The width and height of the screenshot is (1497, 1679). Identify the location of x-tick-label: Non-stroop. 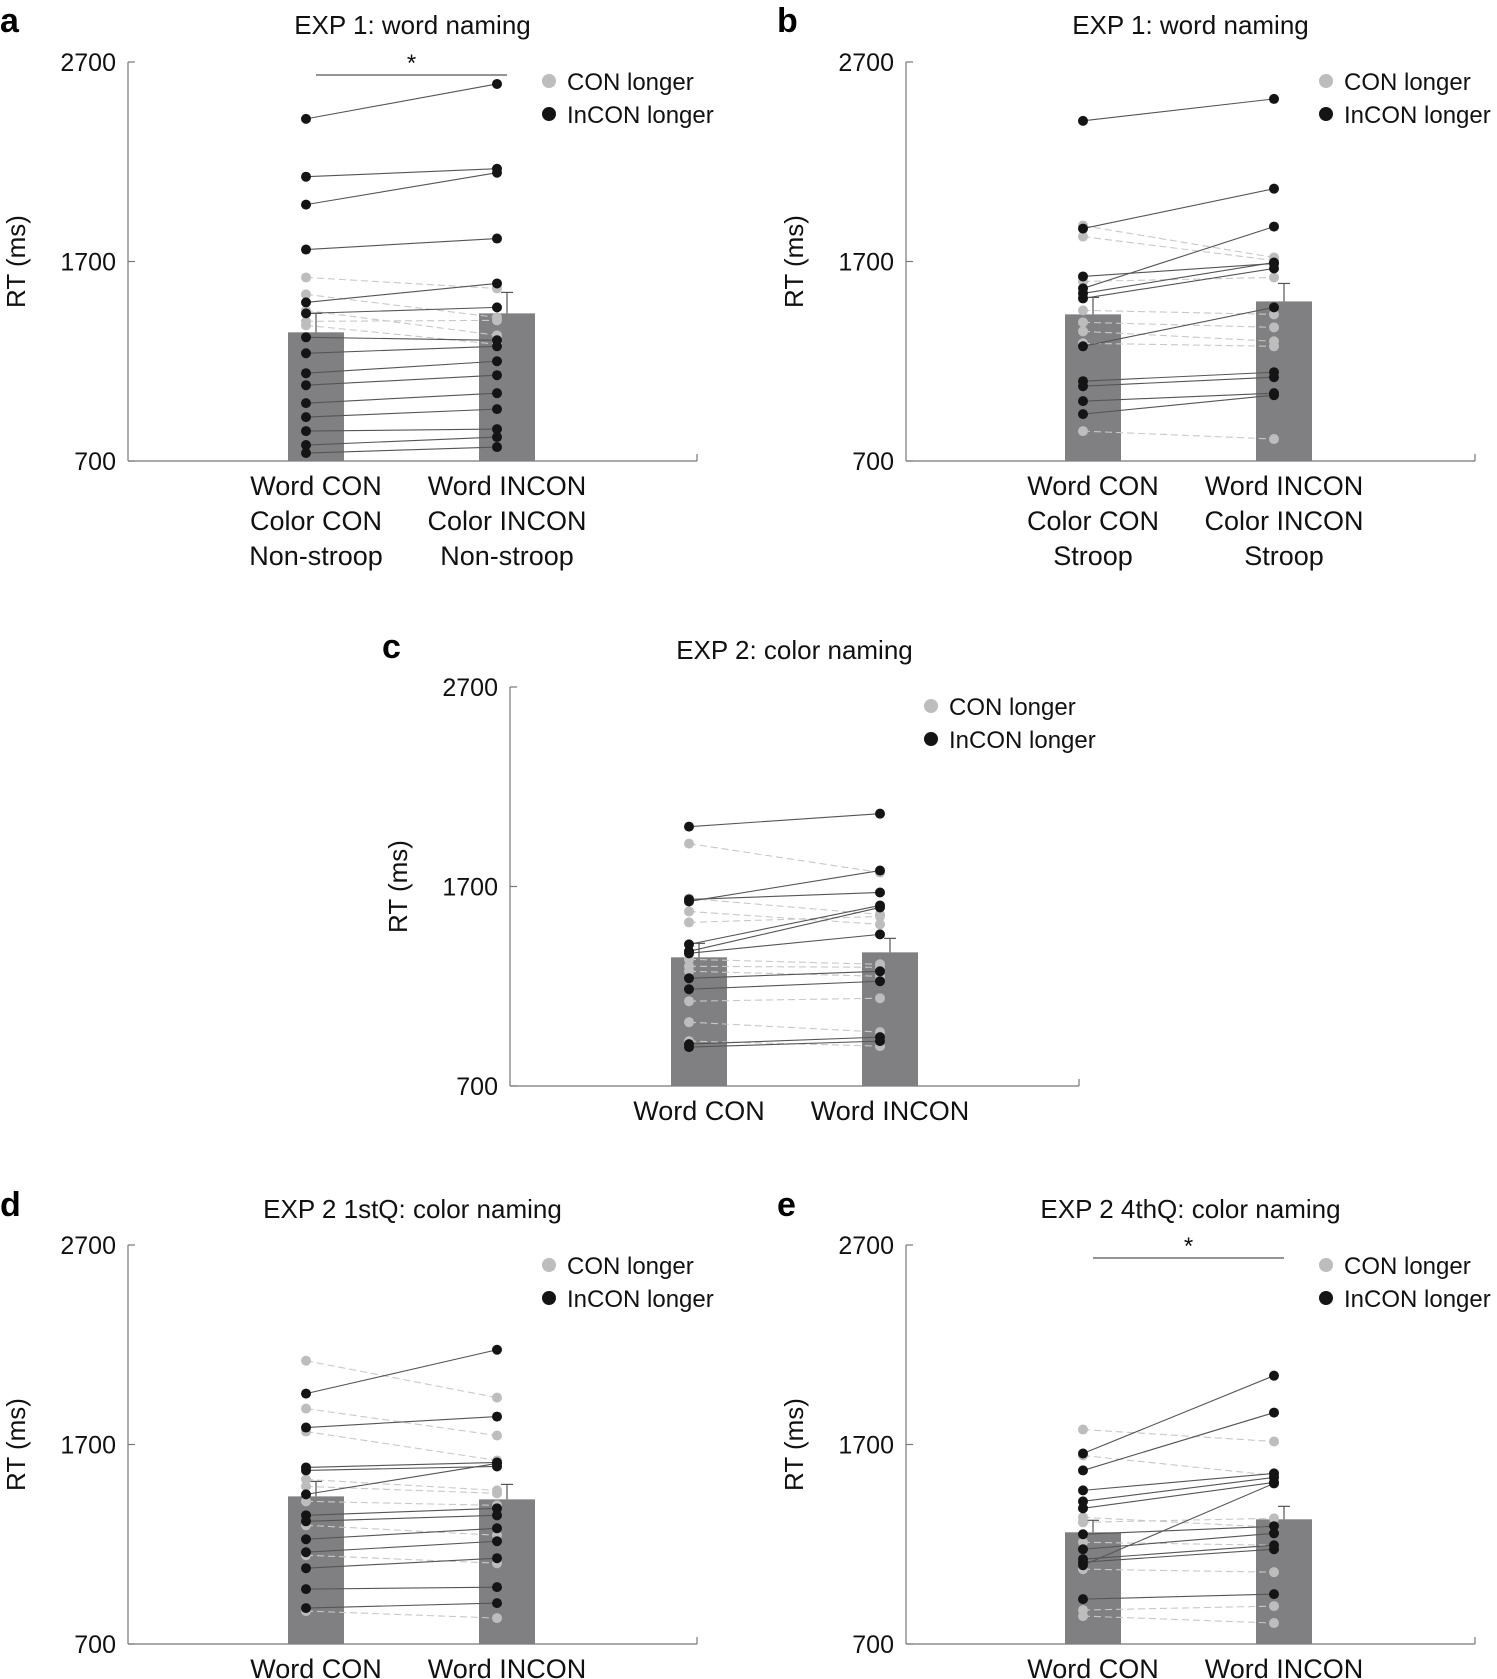
(316, 556).